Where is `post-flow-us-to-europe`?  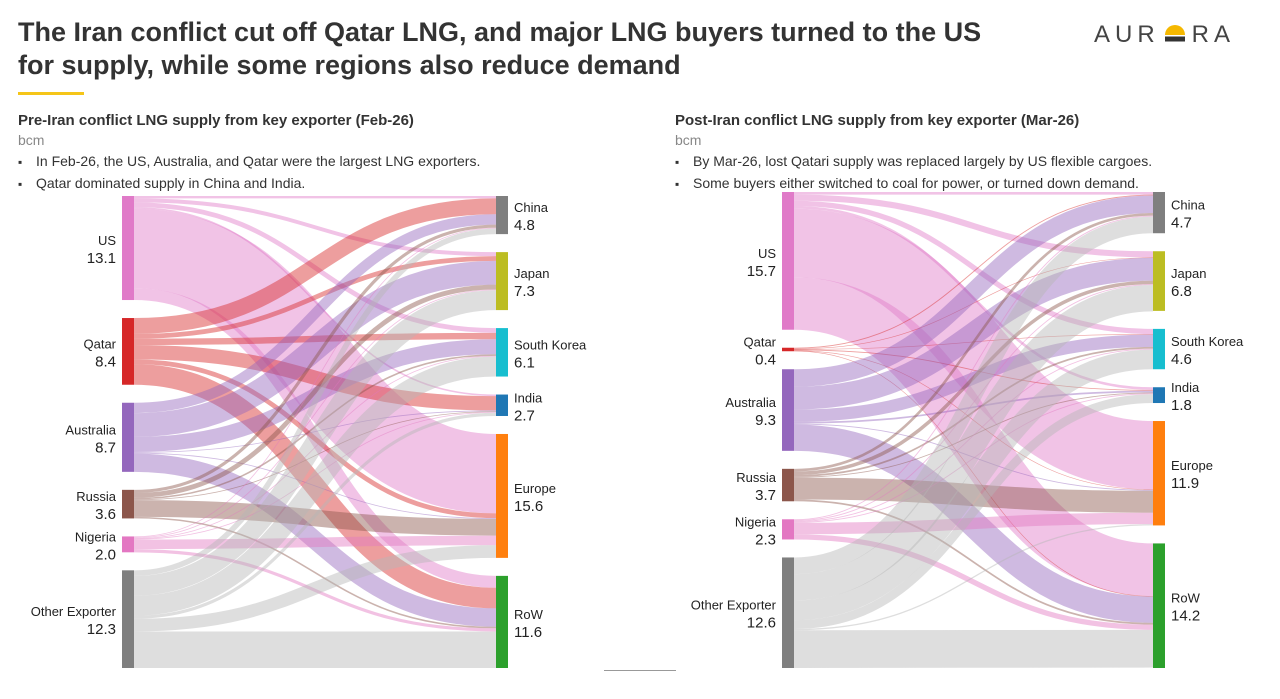 post-flow-us-to-europe is located at coordinates (973, 349).